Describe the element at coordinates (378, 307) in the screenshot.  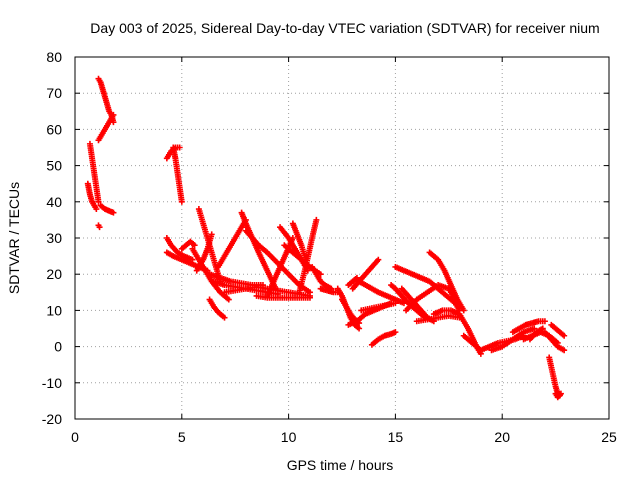
I see `series-arc36` at that location.